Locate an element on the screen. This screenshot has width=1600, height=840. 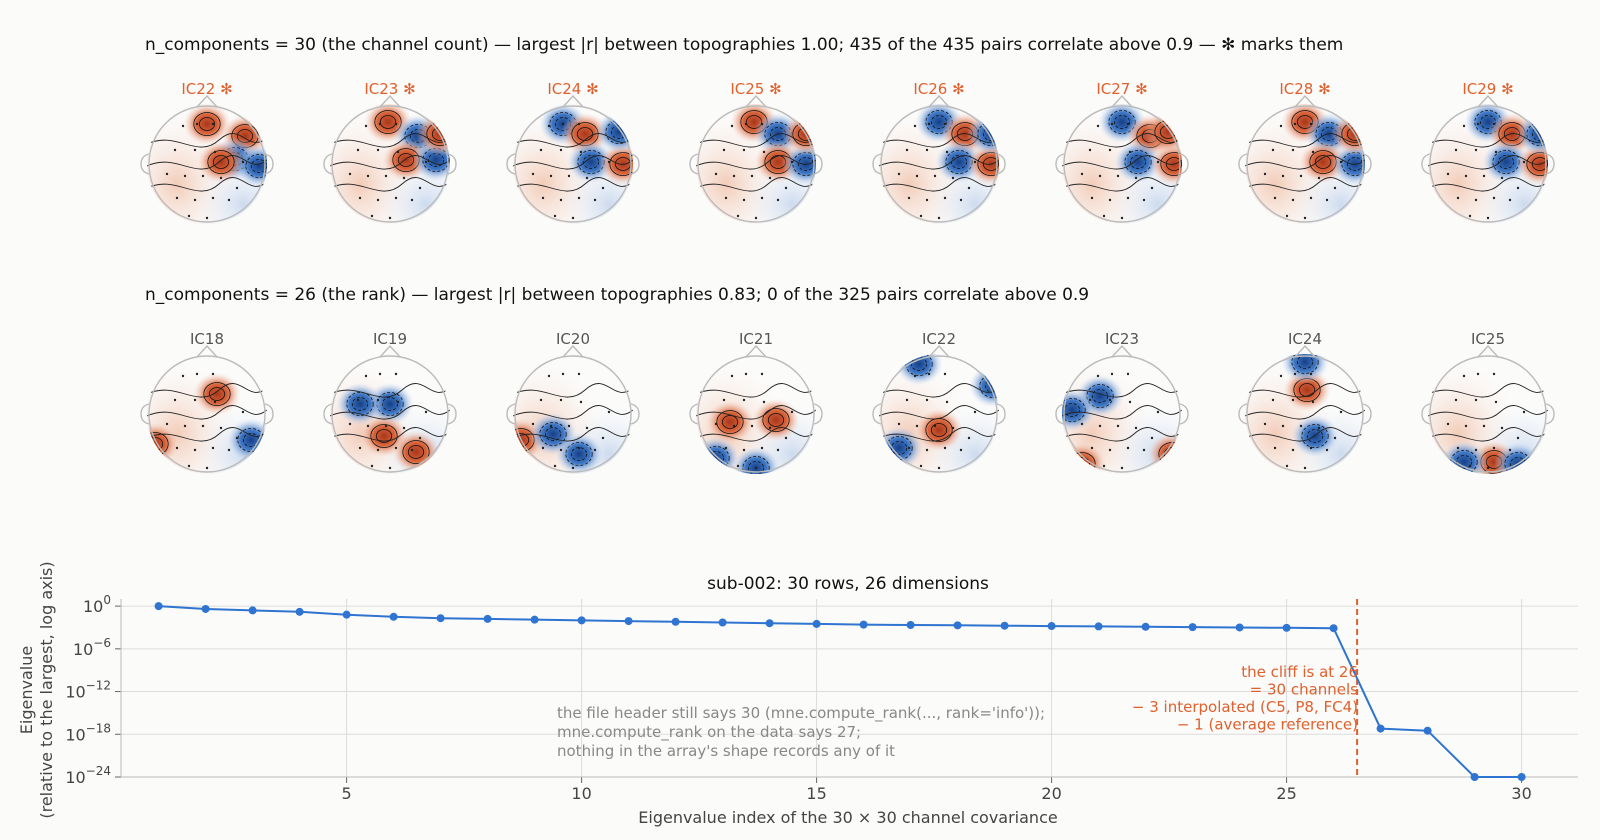
chart-title: sub-002: 30 rows, 26 dimensions is located at coordinates (848, 584).